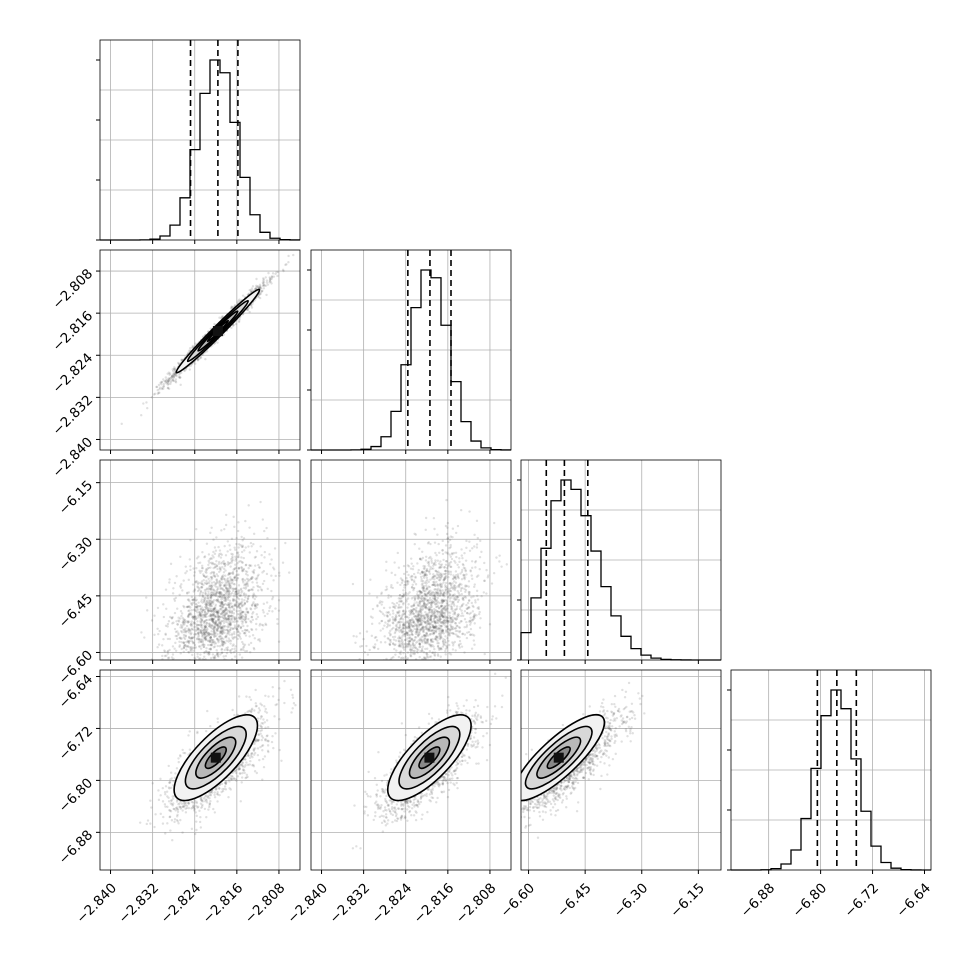 This screenshot has width=970, height=970. I want to click on x-tick-label: −6.60, so click(517, 900).